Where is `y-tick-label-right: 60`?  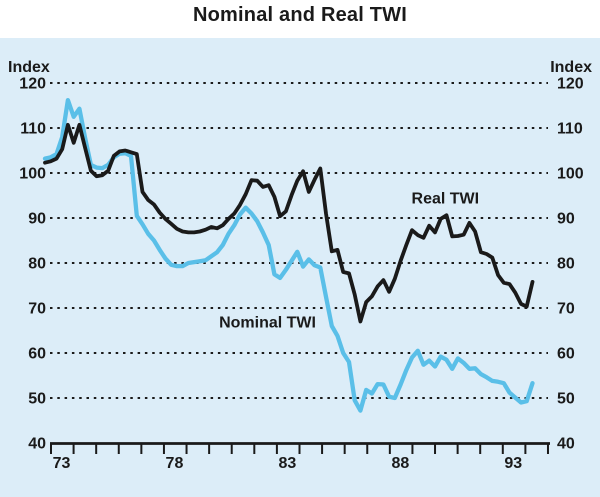
y-tick-label-right: 60 is located at coordinates (566, 354).